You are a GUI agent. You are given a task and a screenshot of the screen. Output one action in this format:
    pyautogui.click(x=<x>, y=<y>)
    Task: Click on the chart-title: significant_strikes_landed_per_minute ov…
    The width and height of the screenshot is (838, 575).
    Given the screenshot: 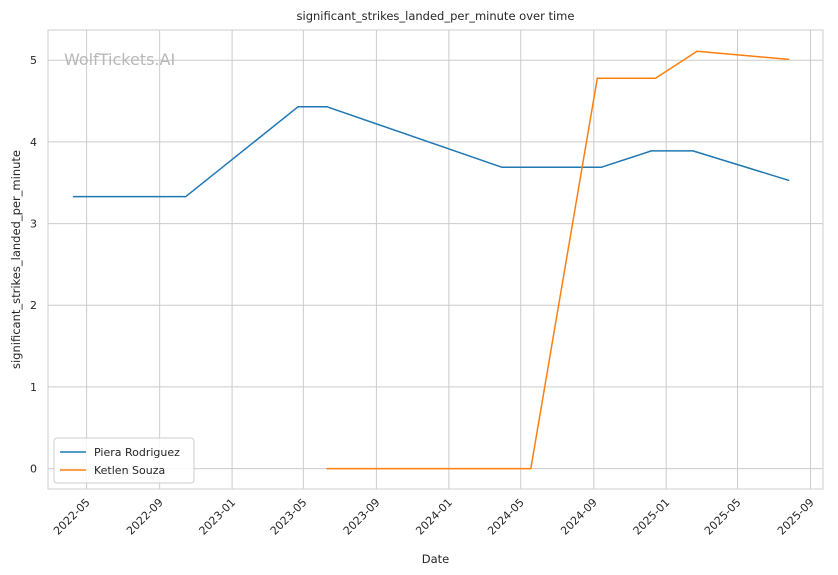 What is the action you would take?
    pyautogui.click(x=436, y=16)
    